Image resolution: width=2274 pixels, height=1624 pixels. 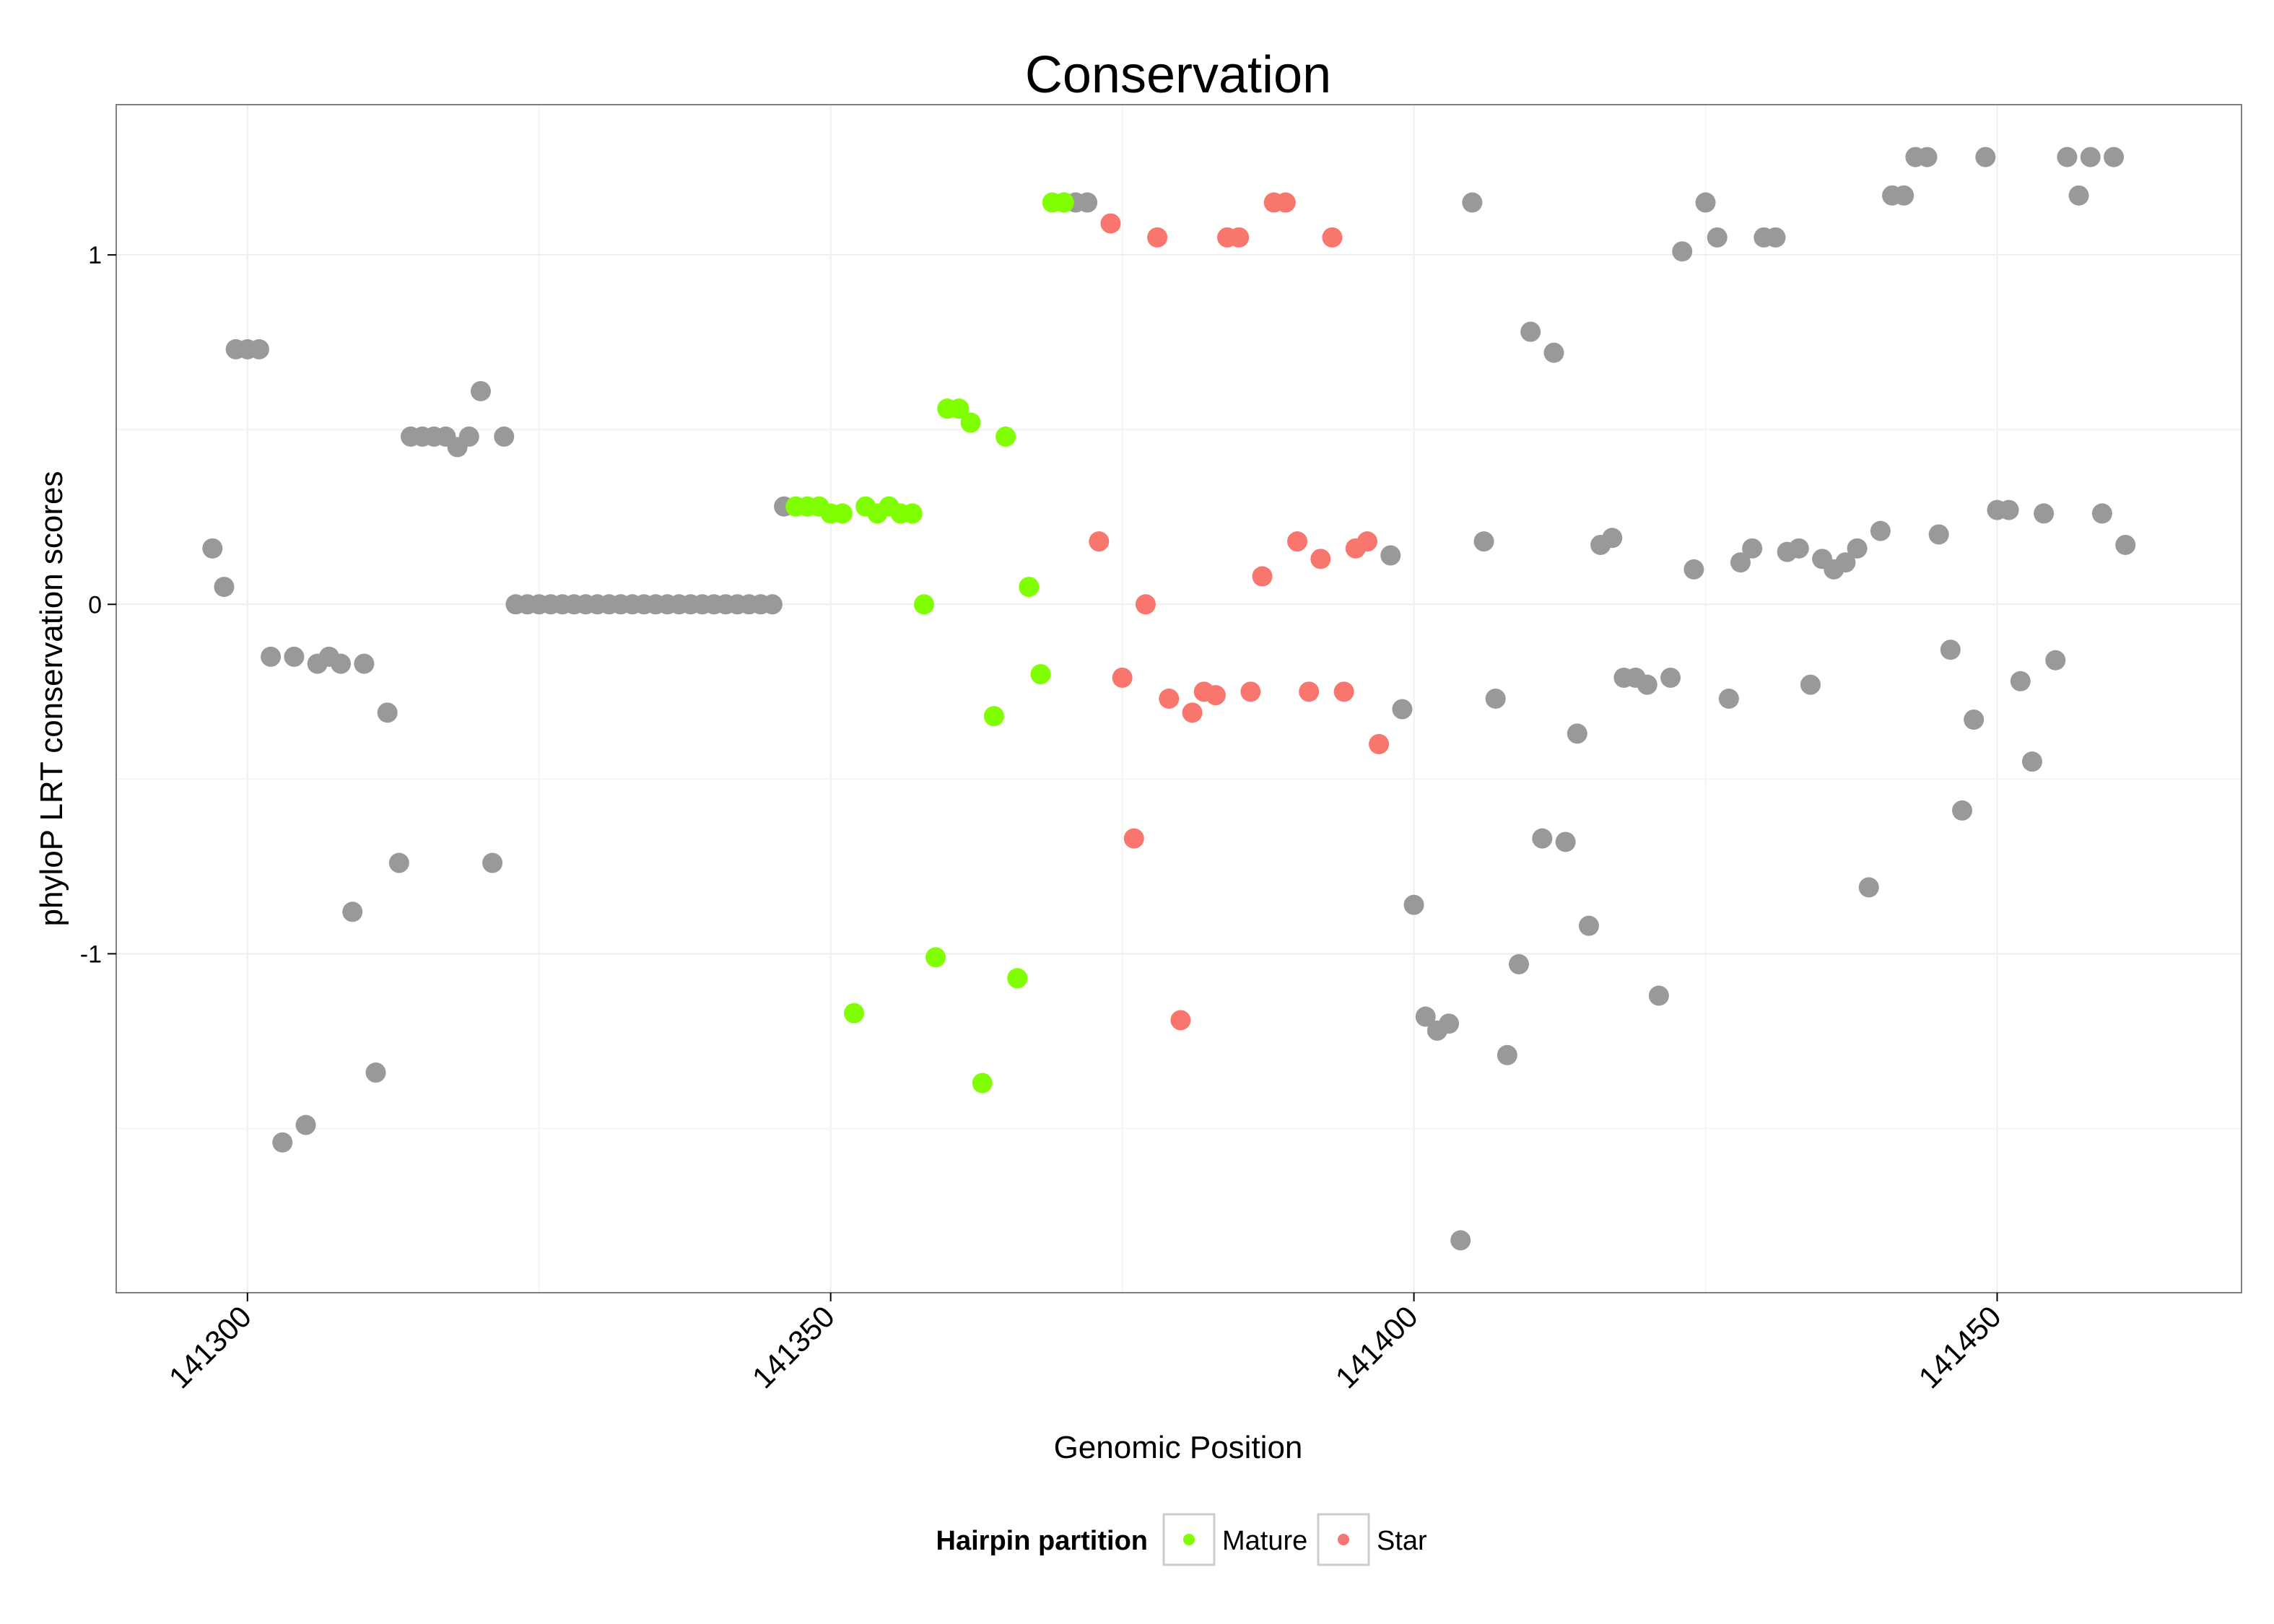 I want to click on legend: Hairpin partition Mature Star, so click(x=1181, y=1539).